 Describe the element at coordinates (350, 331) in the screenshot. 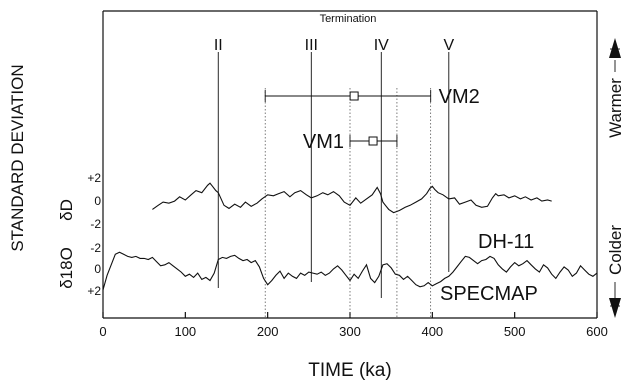

I see `x-tick-label-3: 300` at that location.